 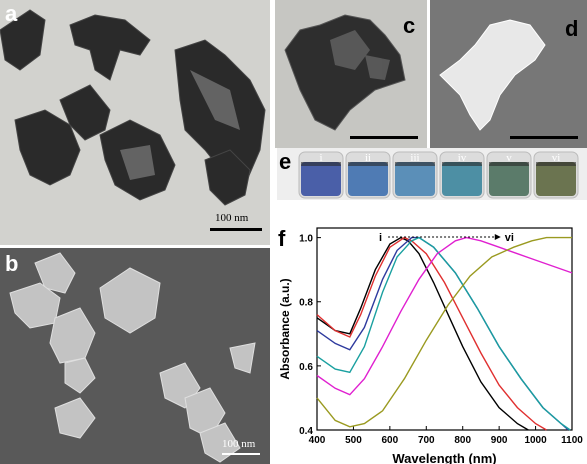 I want to click on vial-label: v, so click(x=509, y=158).